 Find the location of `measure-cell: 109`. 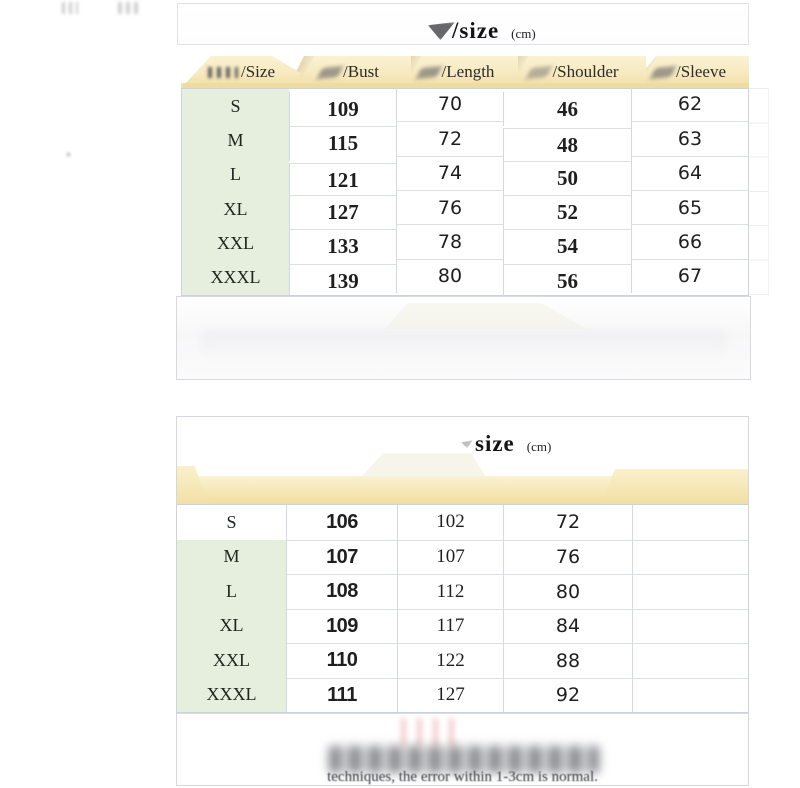

measure-cell: 109 is located at coordinates (341, 625).